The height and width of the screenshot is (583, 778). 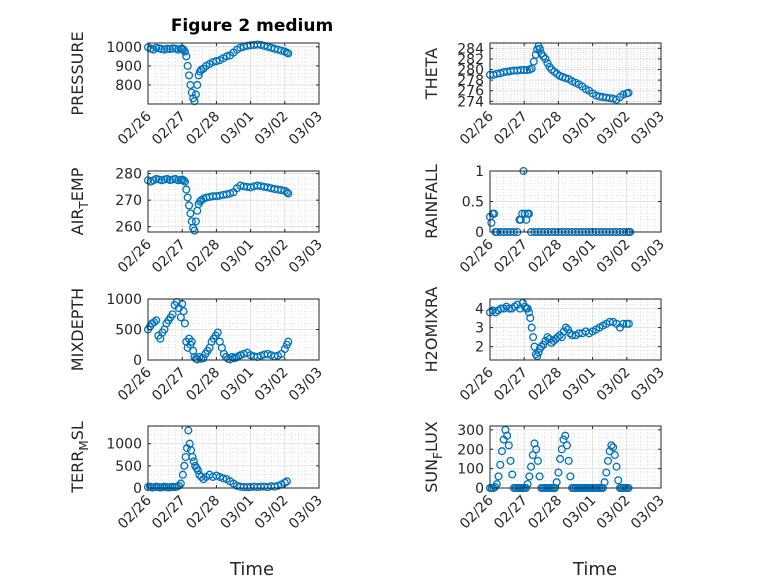 What do you see at coordinates (77, 472) in the screenshot?
I see `panel-7-y-axis-label-part: TERR` at bounding box center [77, 472].